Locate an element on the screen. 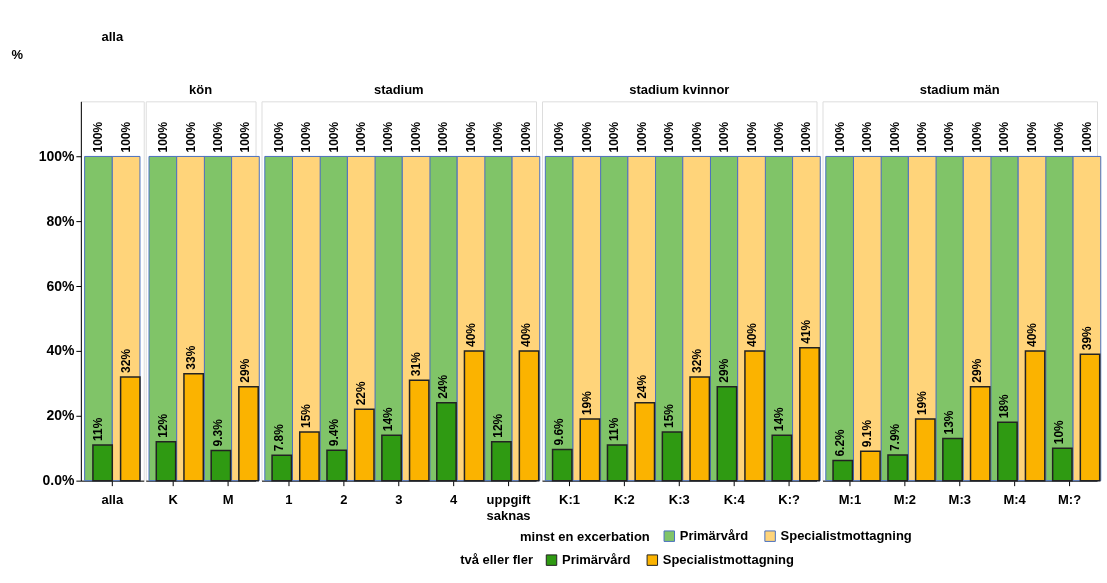 The height and width of the screenshot is (583, 1107). legend-label: Primärvård is located at coordinates (596, 560).